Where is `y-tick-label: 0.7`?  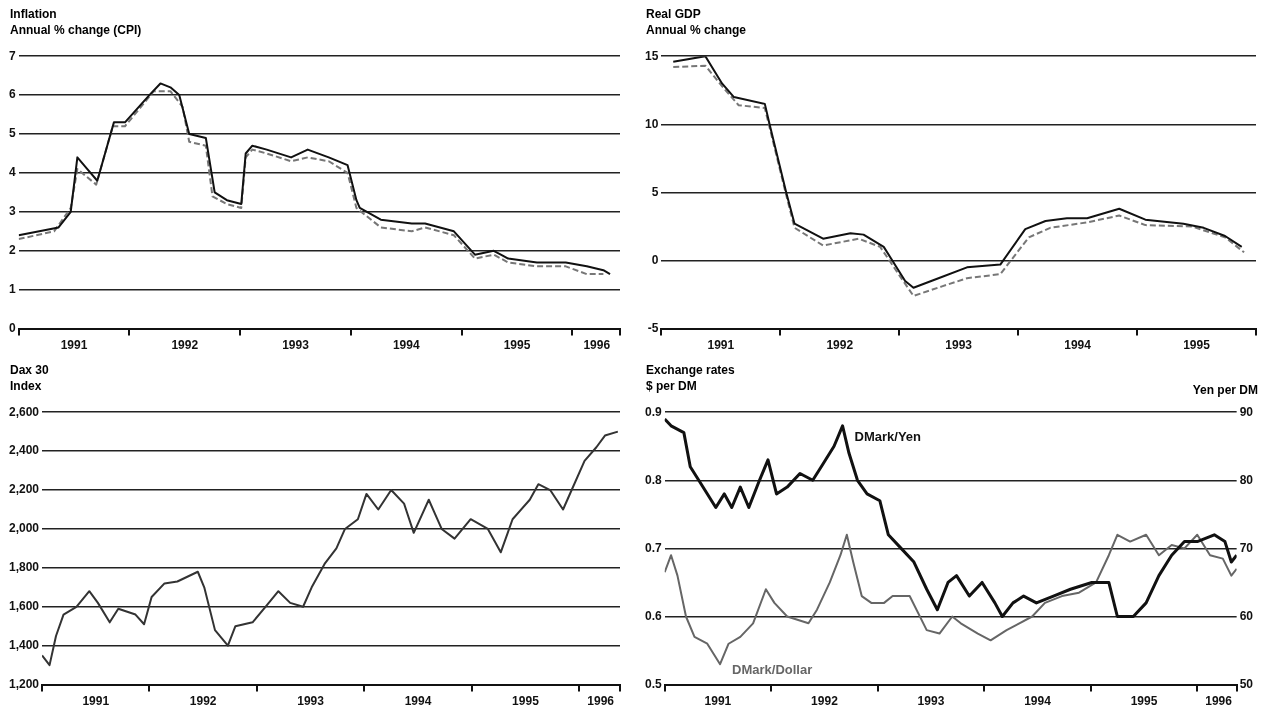 y-tick-label: 0.7 is located at coordinates (653, 547).